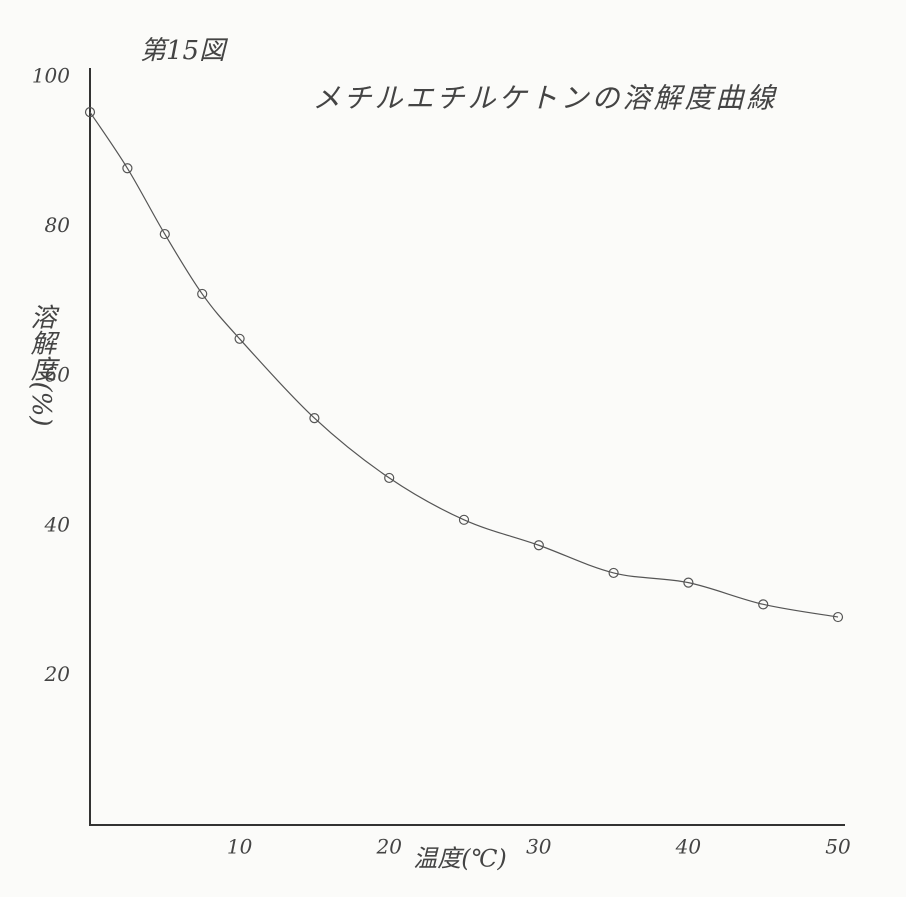 This screenshot has height=897, width=906. I want to click on x-tick-label: 30, so click(539, 847).